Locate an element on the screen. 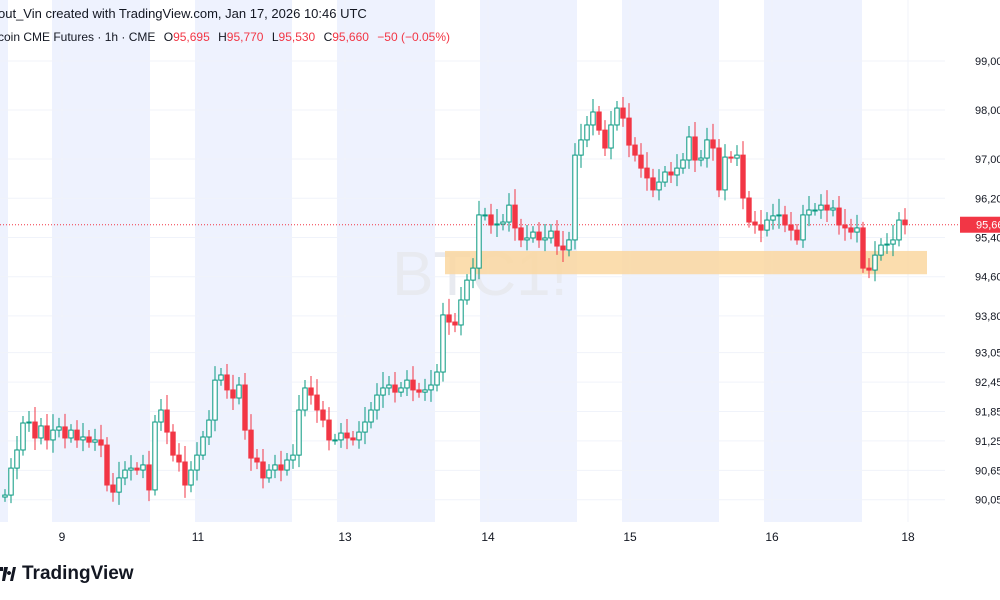  high-label: H is located at coordinates (222, 37).